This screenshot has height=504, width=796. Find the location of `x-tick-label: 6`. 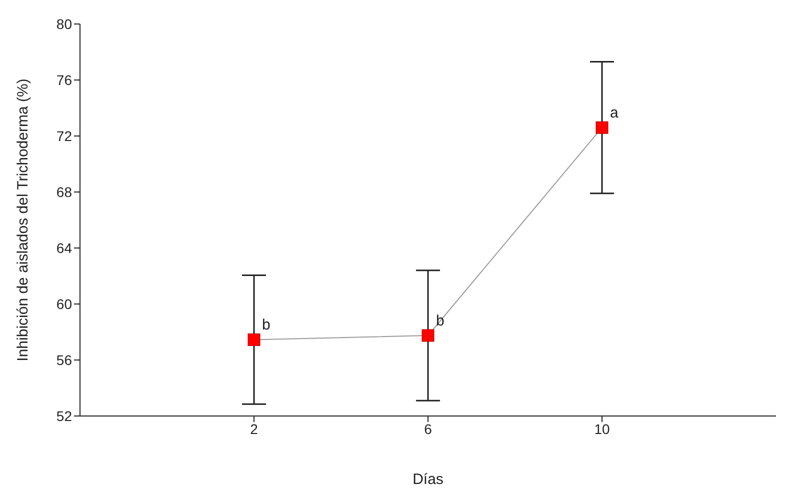

x-tick-label: 6 is located at coordinates (428, 428).